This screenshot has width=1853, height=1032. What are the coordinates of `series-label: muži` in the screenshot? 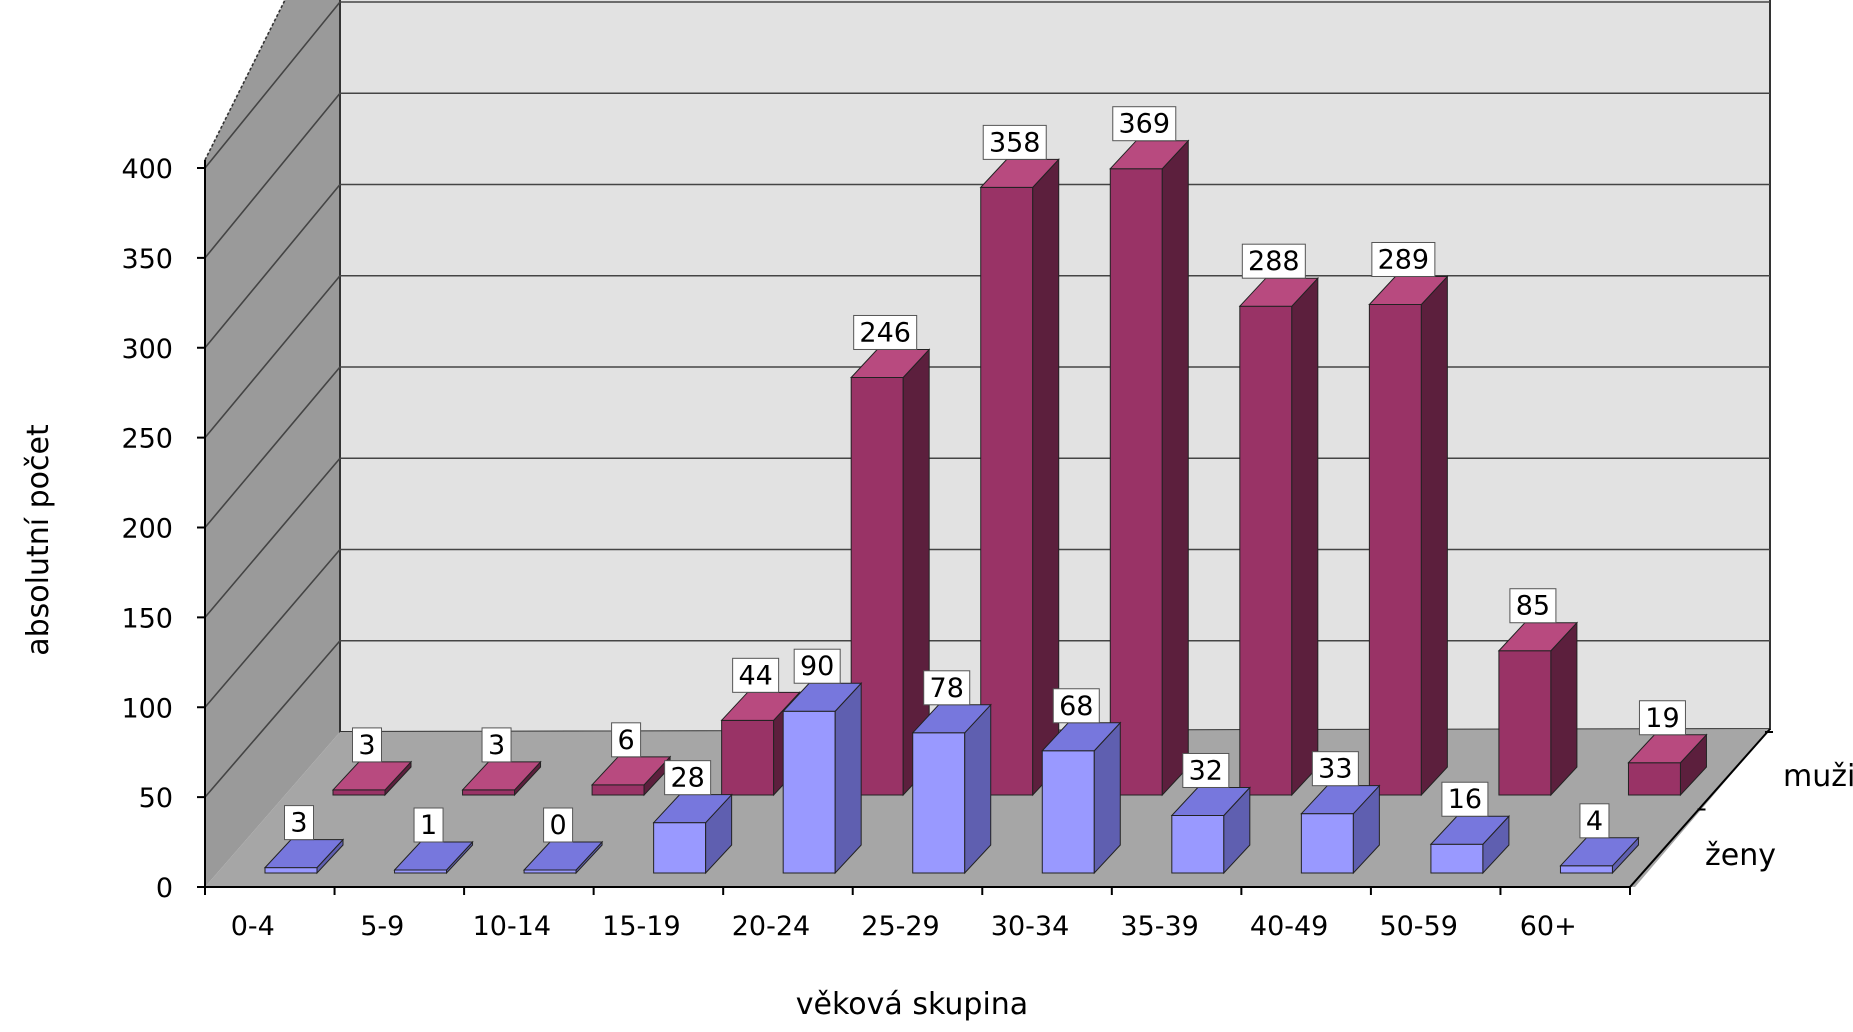 It's located at (1818, 776).